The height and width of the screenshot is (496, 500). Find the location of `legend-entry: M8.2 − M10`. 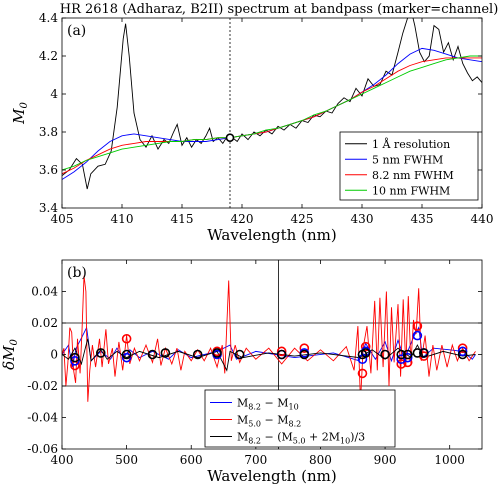

legend-entry: M8.2 − M10 is located at coordinates (268, 404).